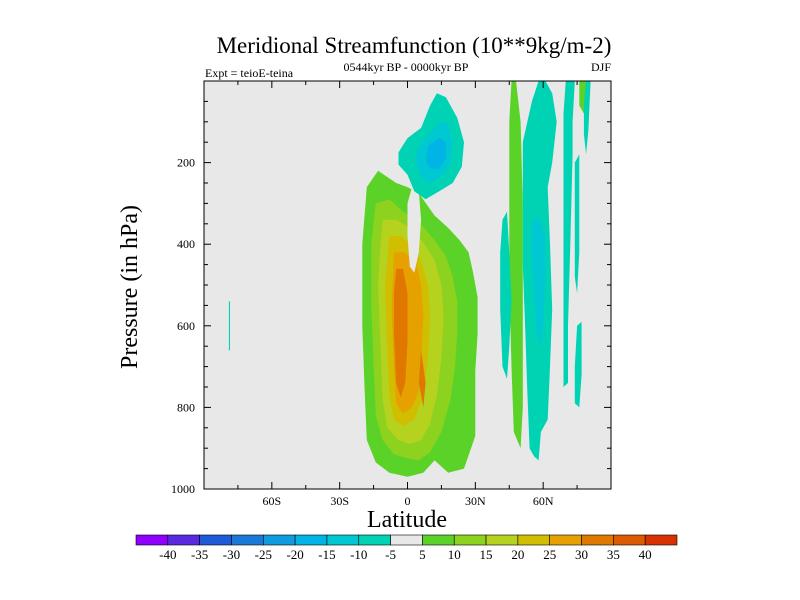 This screenshot has height=600, width=800. Describe the element at coordinates (271, 501) in the screenshot. I see `x-tick-label: 60S` at that location.